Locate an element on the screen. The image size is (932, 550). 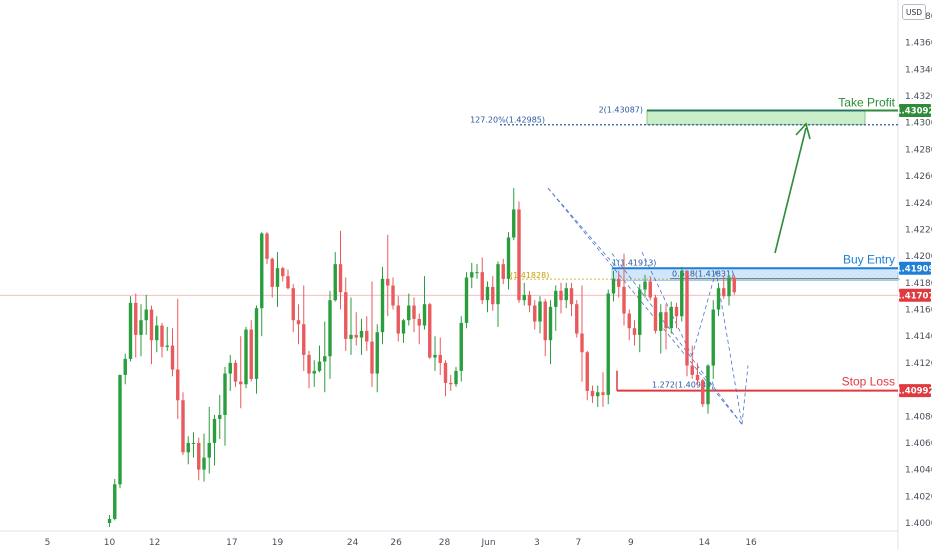
harmonic-pattern-lines is located at coordinates (648, 306).